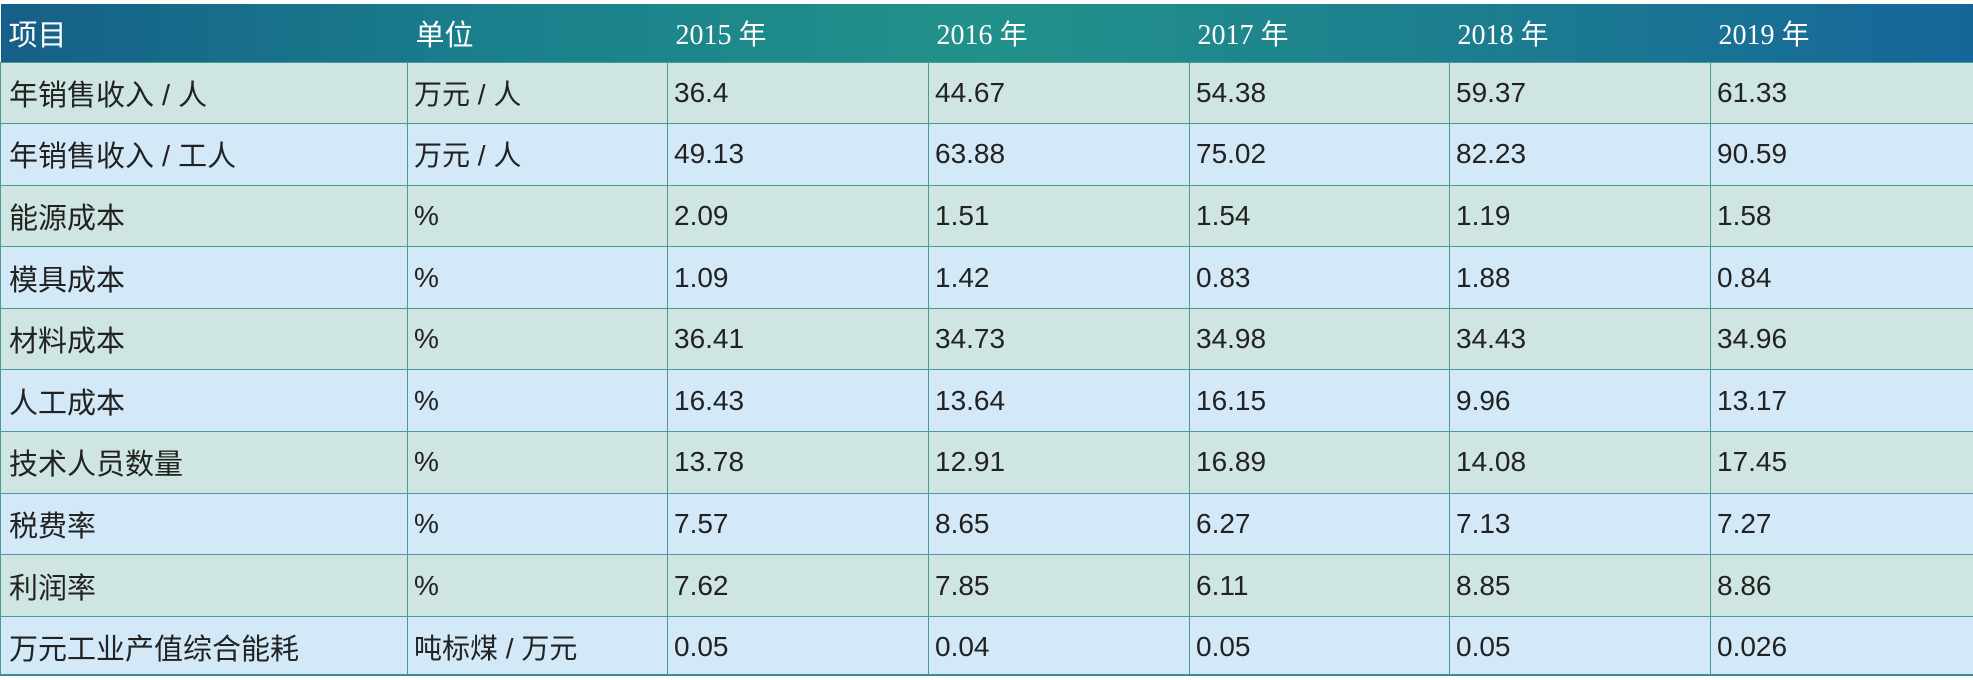  What do you see at coordinates (798, 277) in the screenshot?
I see `value-cell: 1.09` at bounding box center [798, 277].